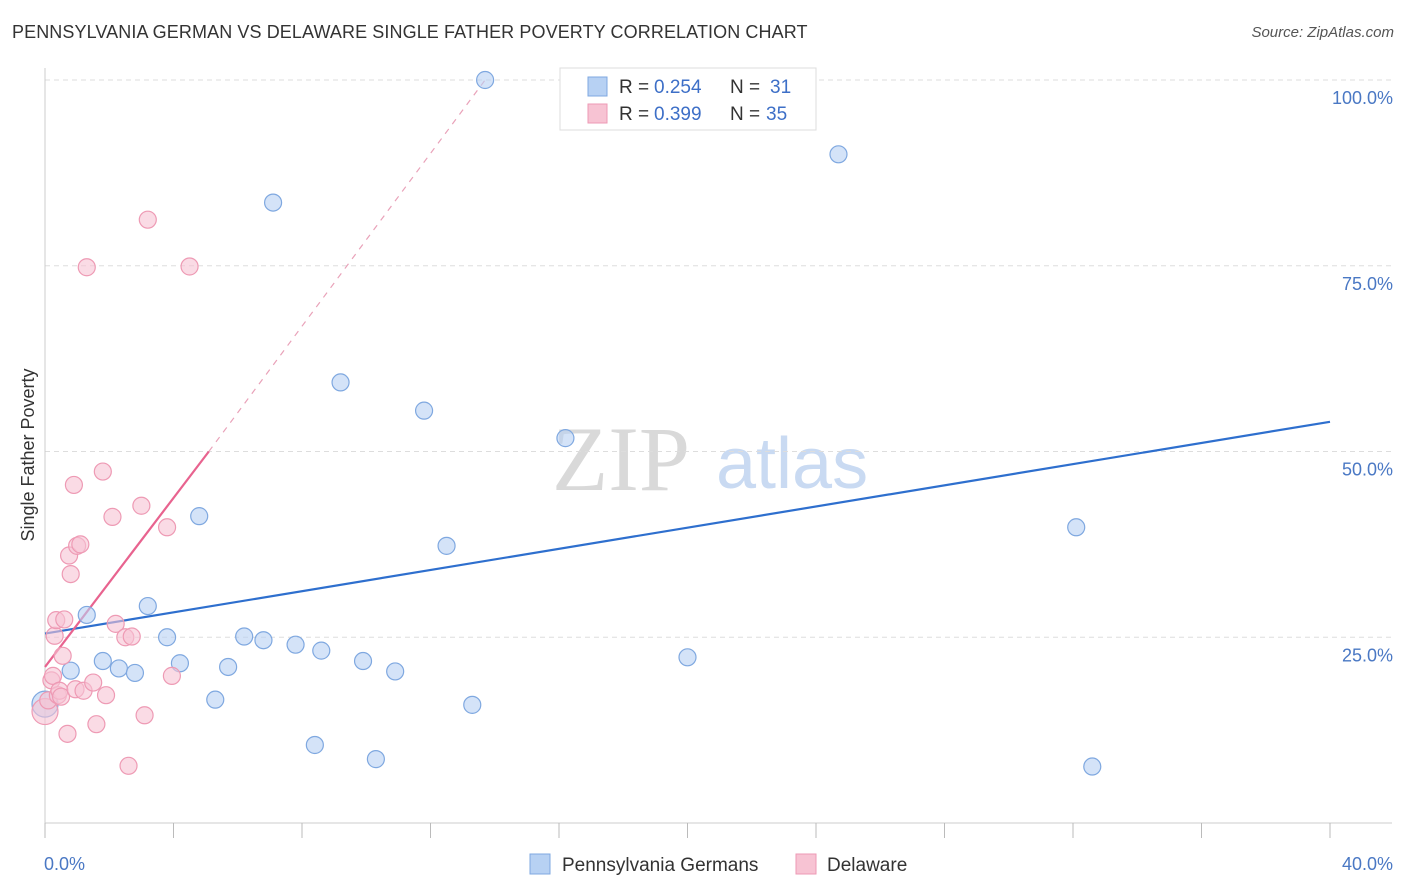 The width and height of the screenshot is (1406, 892). I want to click on x-tick-label-min: 0.0%, so click(64, 864).